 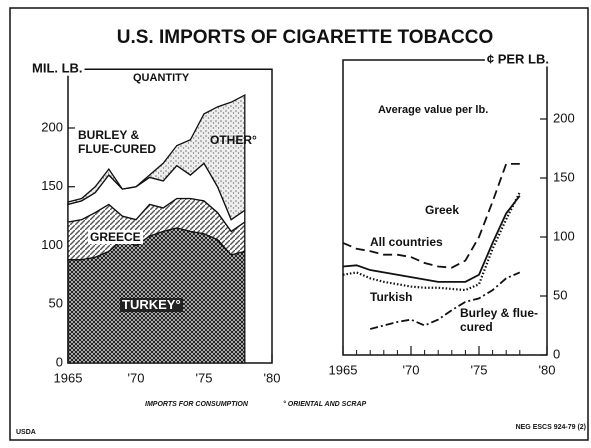 What do you see at coordinates (433, 110) in the screenshot?
I see `subtitle: Average value per lb.` at bounding box center [433, 110].